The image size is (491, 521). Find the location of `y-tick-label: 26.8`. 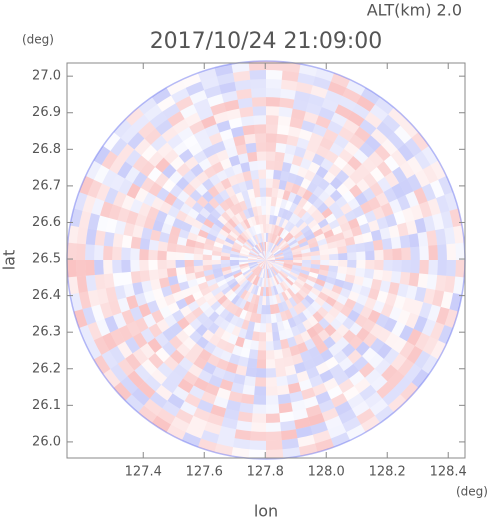

y-tick-label: 26.8 is located at coordinates (46, 149).